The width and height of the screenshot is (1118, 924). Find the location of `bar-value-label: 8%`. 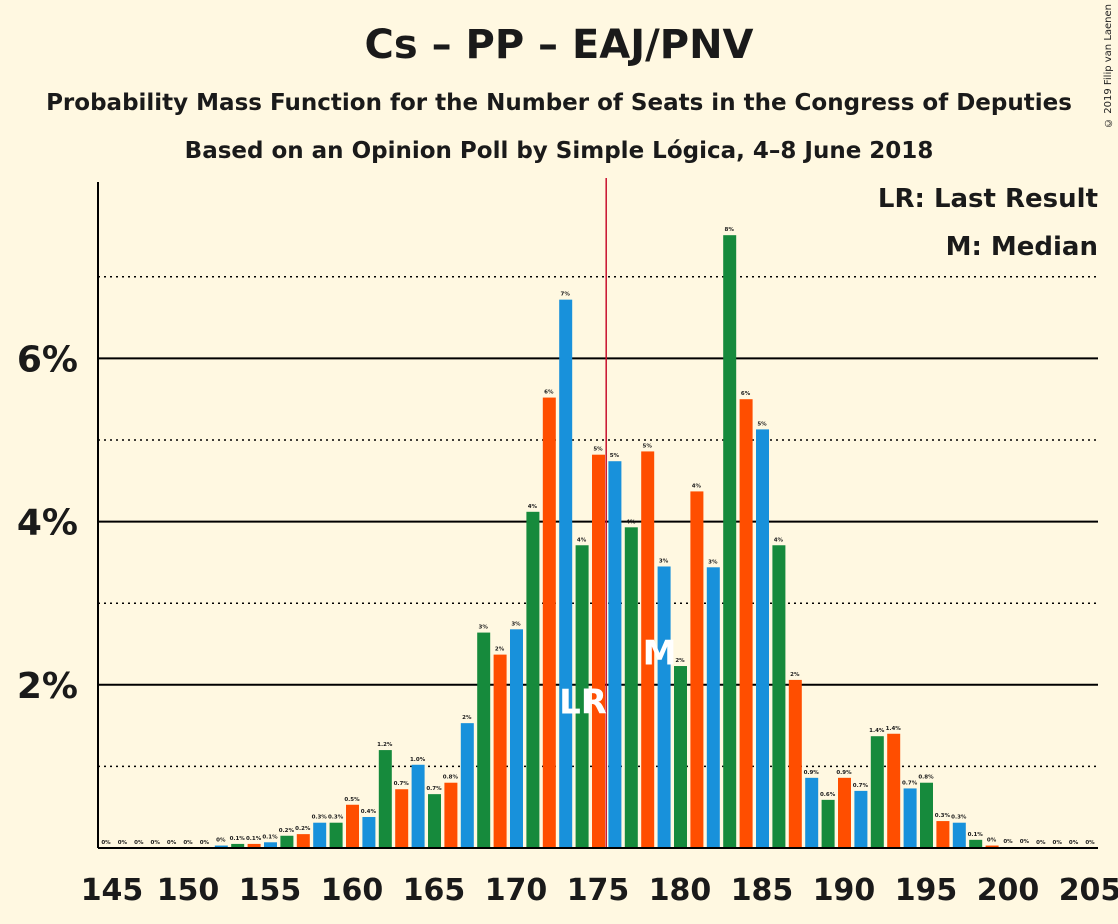

bar-value-label: 8% is located at coordinates (730, 230).